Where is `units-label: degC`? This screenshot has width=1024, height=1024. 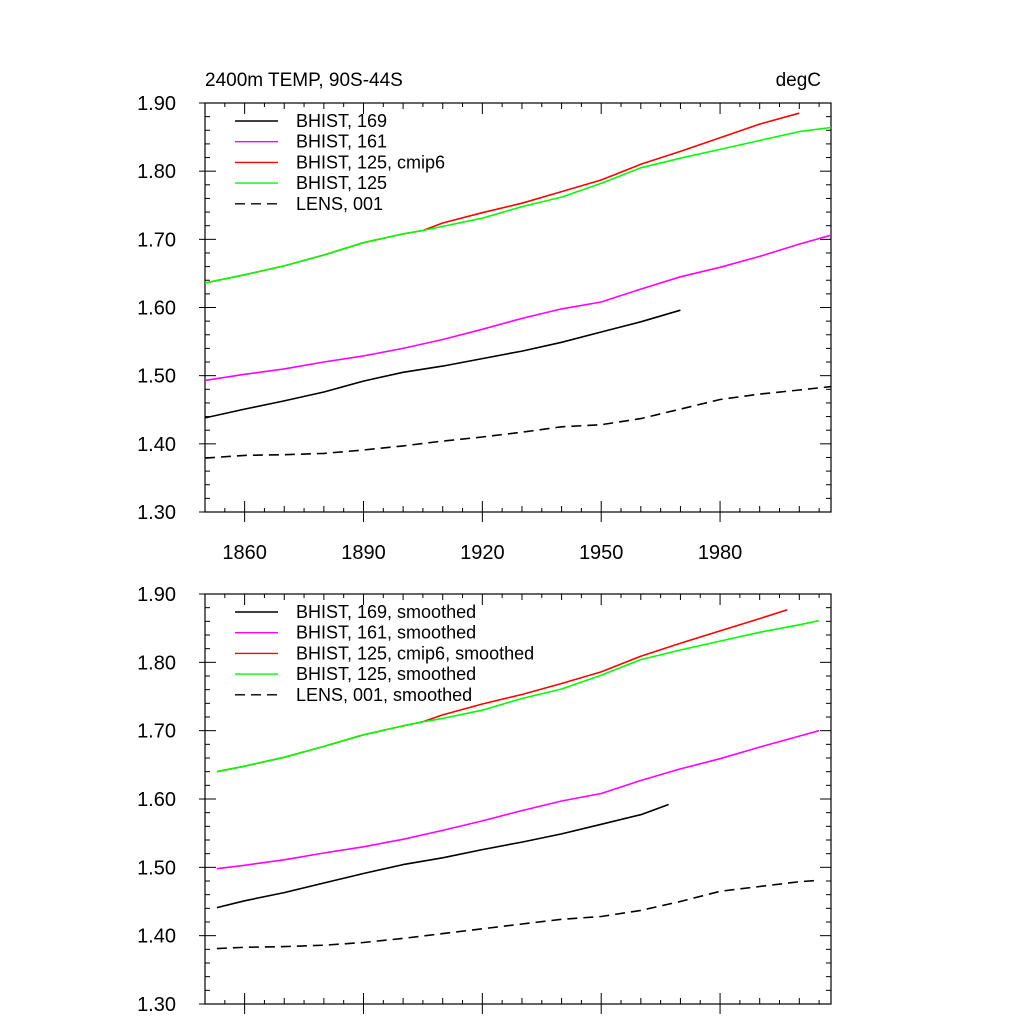 units-label: degC is located at coordinates (798, 80).